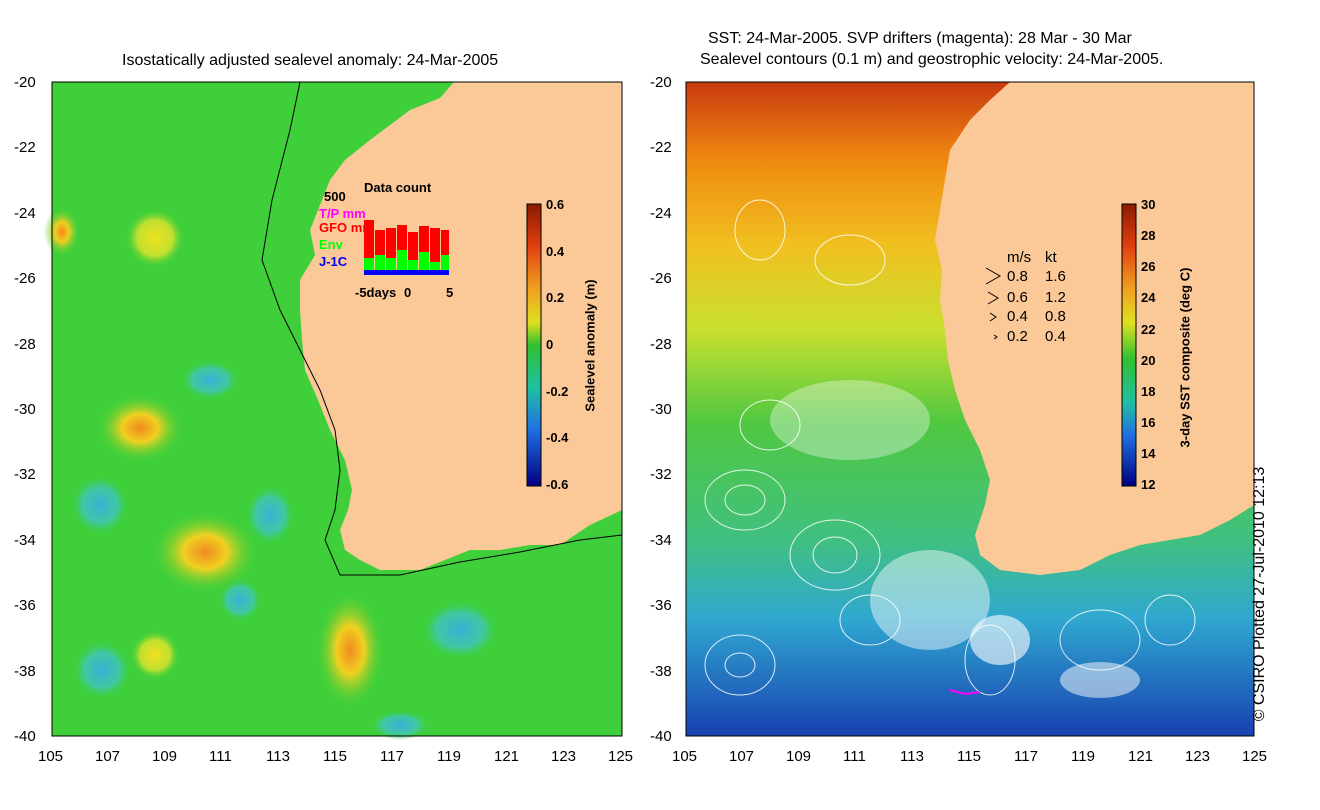 This screenshot has height=810, width=1320. Describe the element at coordinates (392, 756) in the screenshot. I see `left-x-tick: 117` at that location.